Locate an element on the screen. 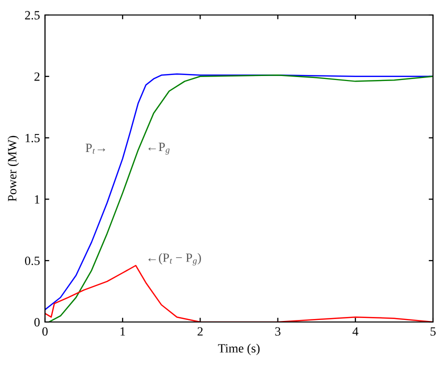 The width and height of the screenshot is (440, 366). x-tick-label: 0 is located at coordinates (45, 331).